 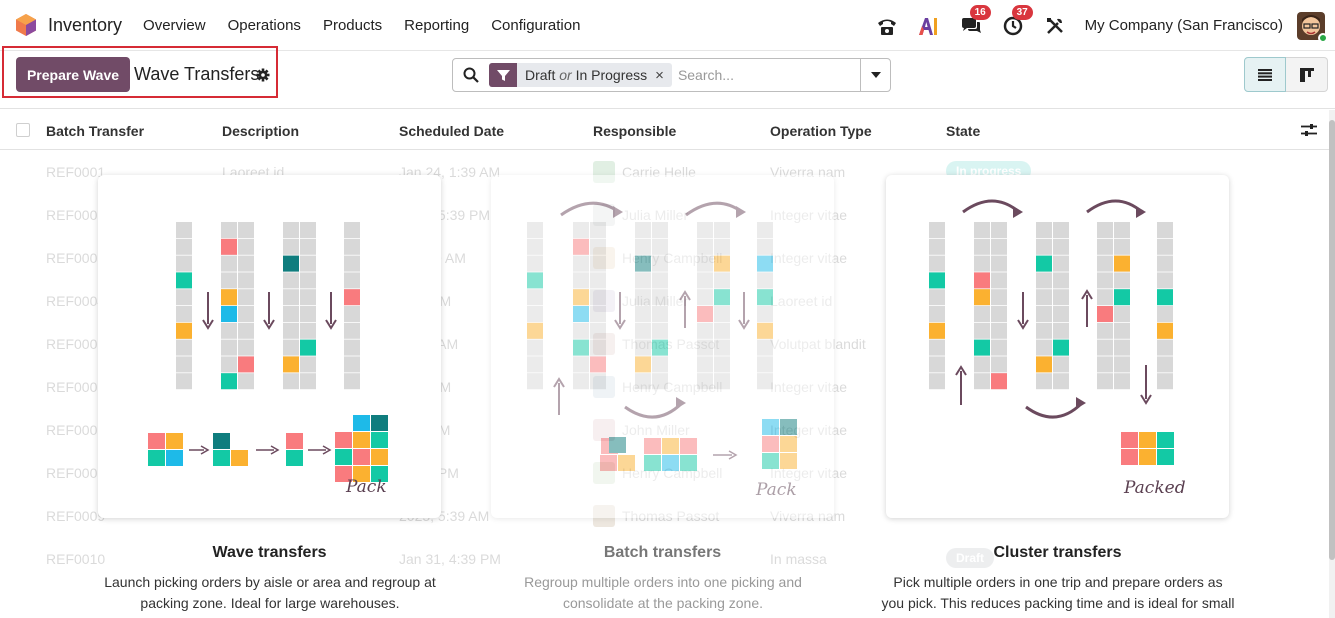 I want to click on caret-down-icon, so click(x=875, y=75).